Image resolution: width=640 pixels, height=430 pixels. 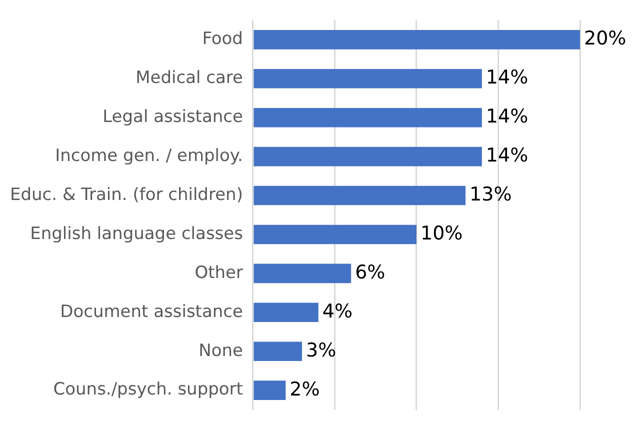 I want to click on y-tick-label: None, so click(x=220, y=350).